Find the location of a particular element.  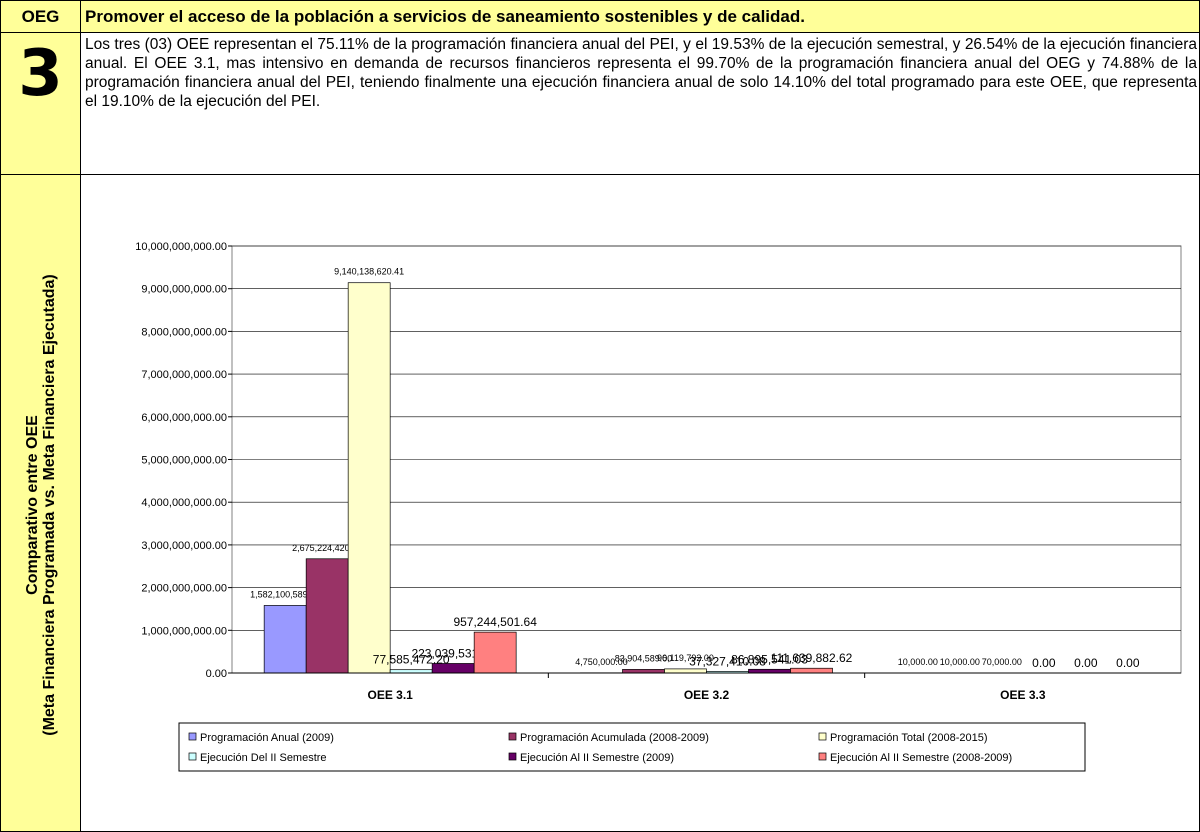

data-label: 957,244,501.64 is located at coordinates (495, 622).